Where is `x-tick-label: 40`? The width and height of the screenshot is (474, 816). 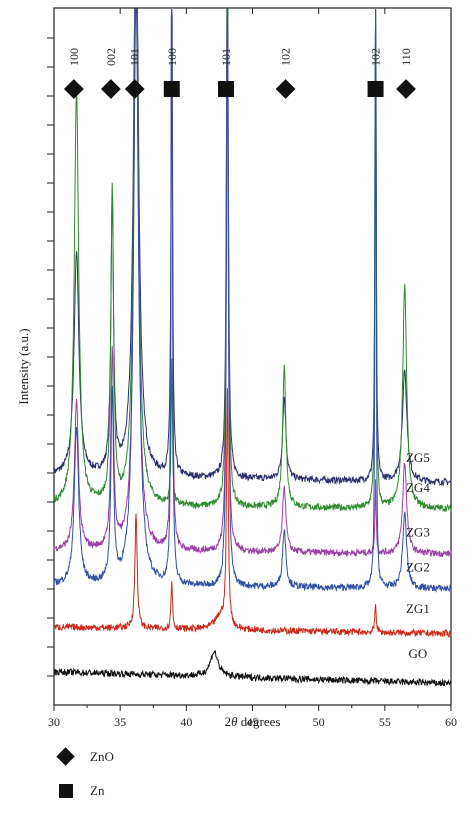 x-tick-label: 40 is located at coordinates (186, 722).